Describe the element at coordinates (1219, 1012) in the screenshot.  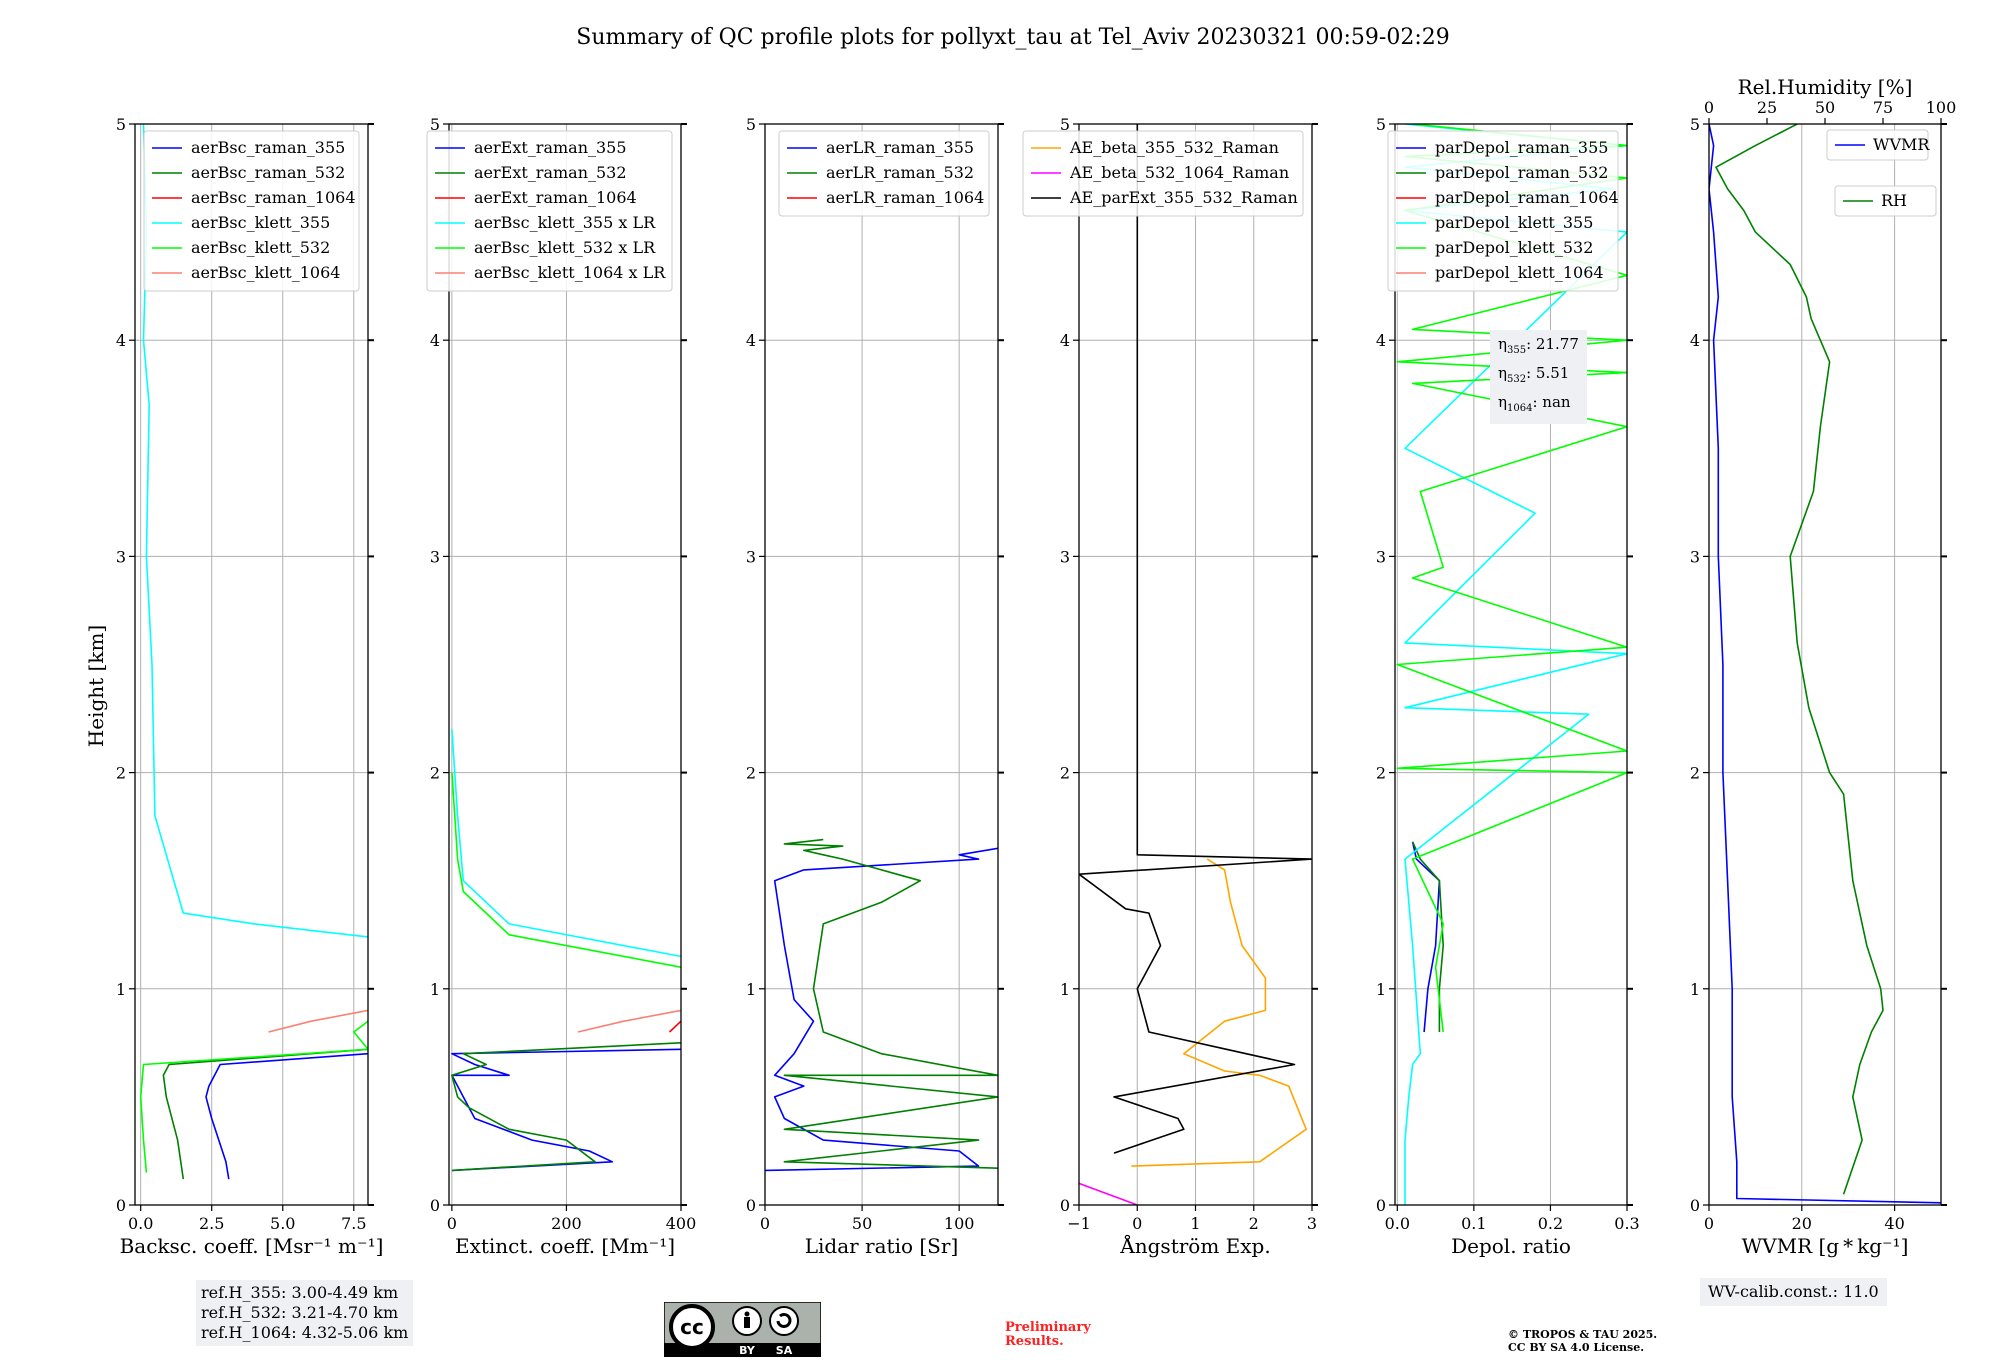
I see `series-line-AE_beta_355_532_Raman` at that location.